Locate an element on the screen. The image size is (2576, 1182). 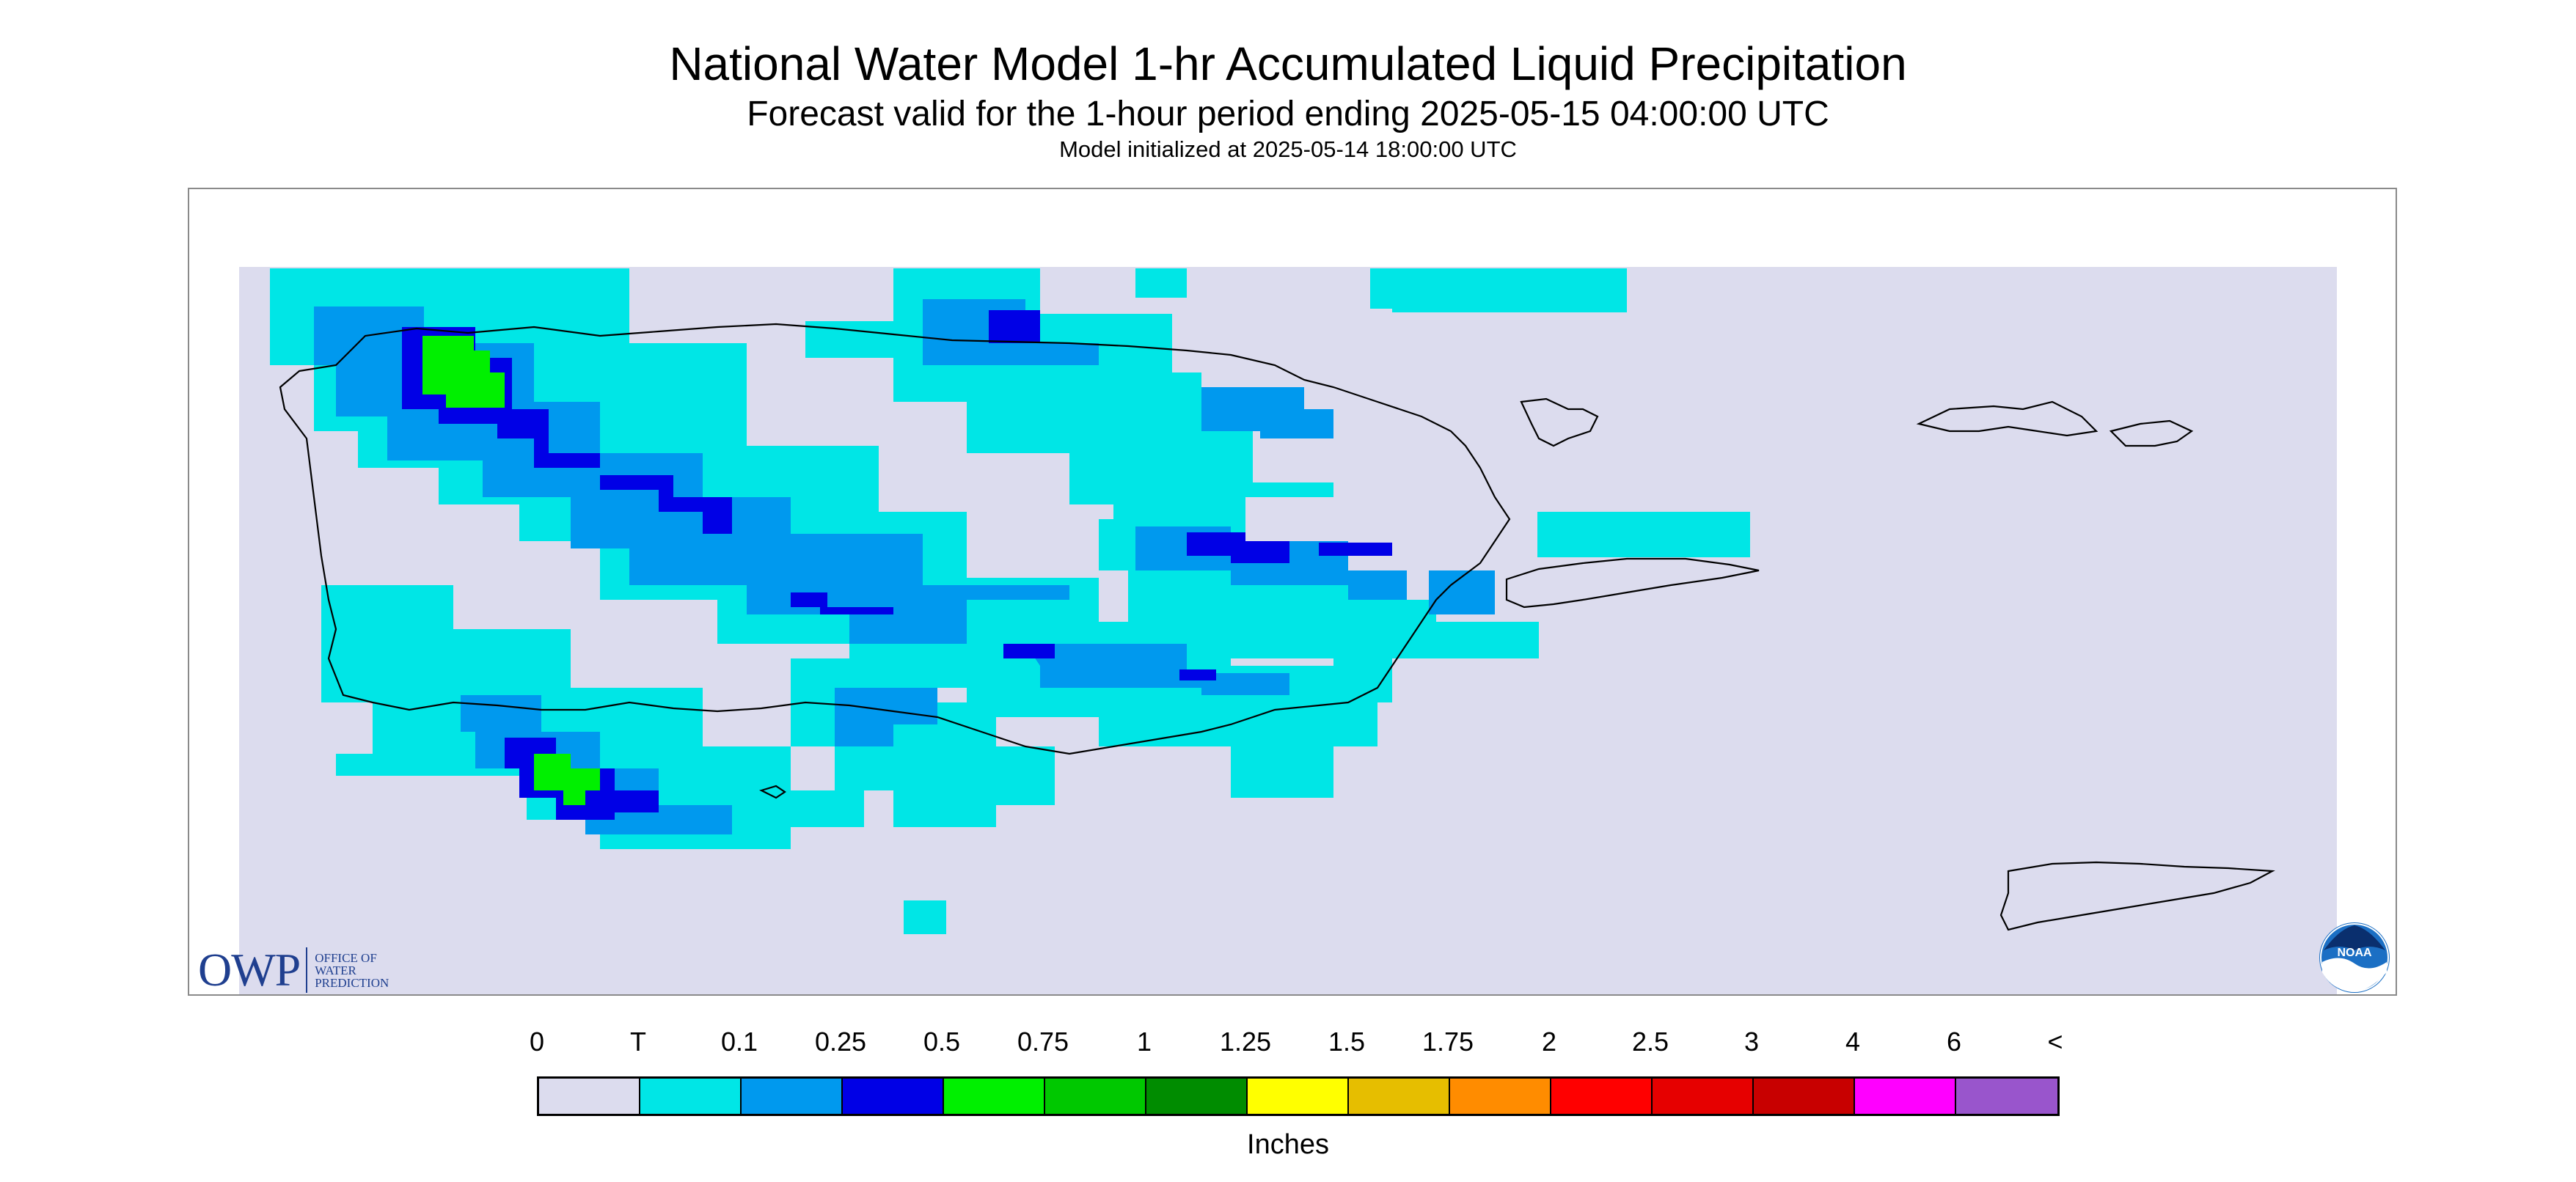
coast-mona is located at coordinates (773, 792).